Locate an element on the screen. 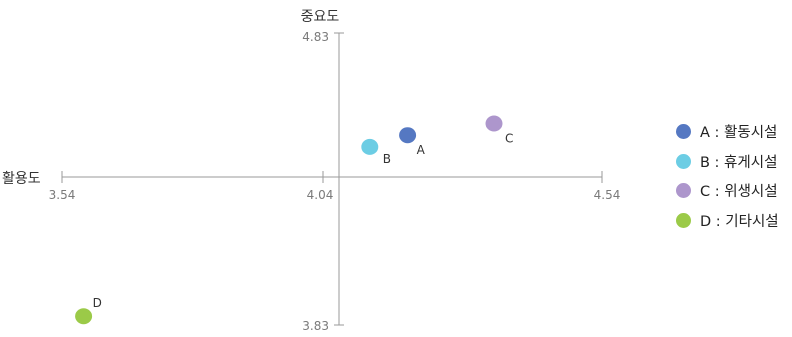 The image size is (792, 337). legend: A : 활동시설 B : 휴게시설 C : 위생시설 D : 기타시설 is located at coordinates (727, 176).